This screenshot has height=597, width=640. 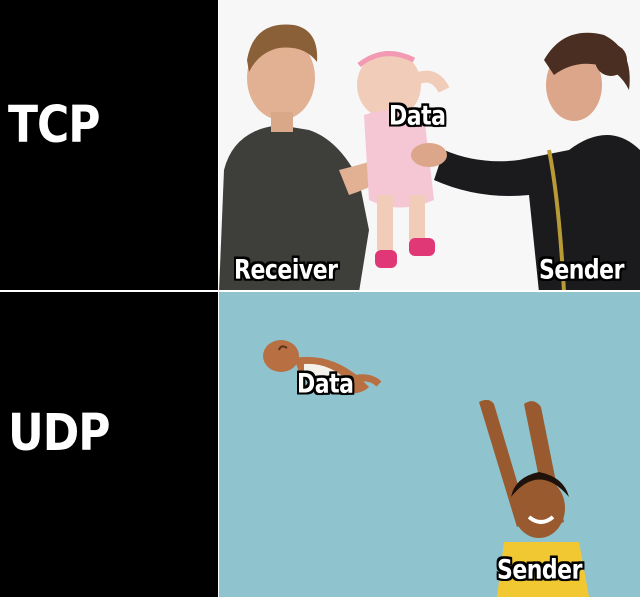 I want to click on tcp-sender-caption: Sender, so click(x=581, y=270).